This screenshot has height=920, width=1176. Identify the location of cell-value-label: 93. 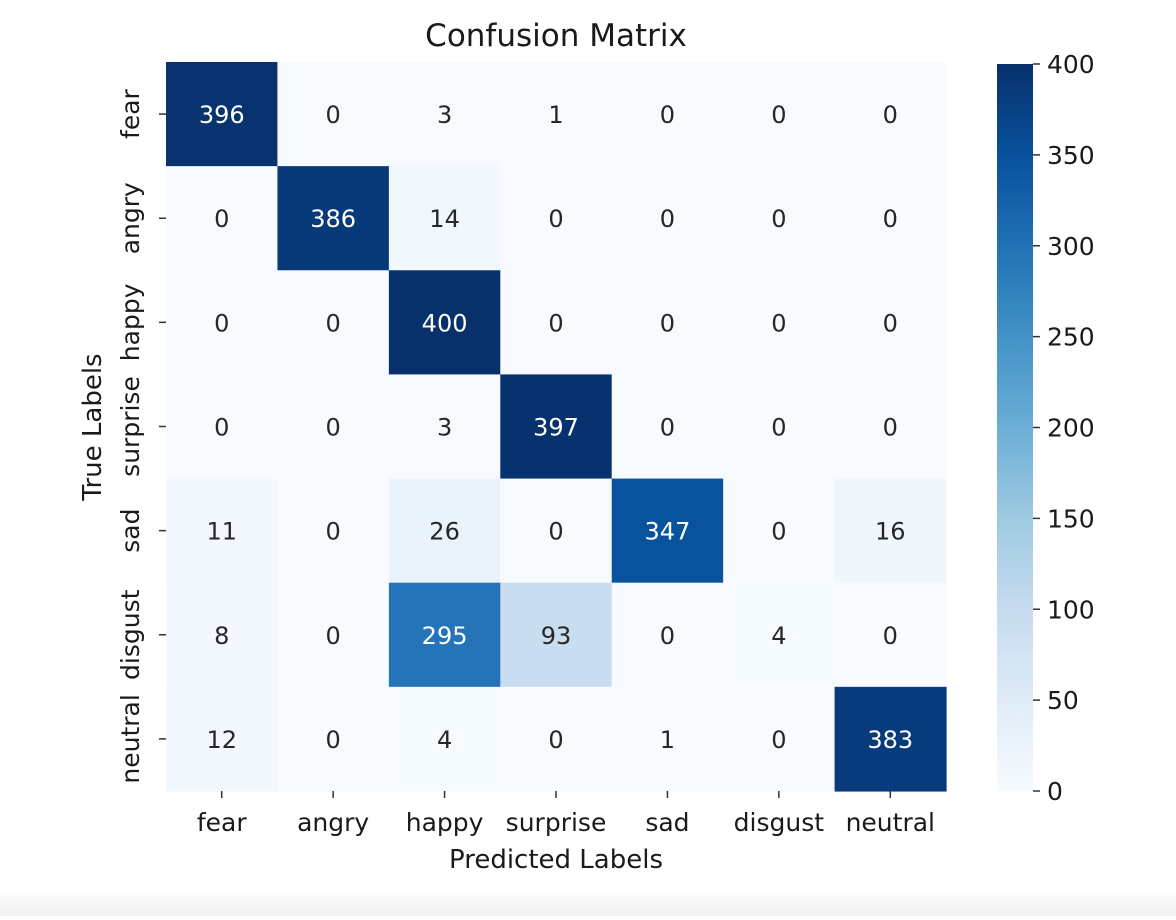
(556, 636).